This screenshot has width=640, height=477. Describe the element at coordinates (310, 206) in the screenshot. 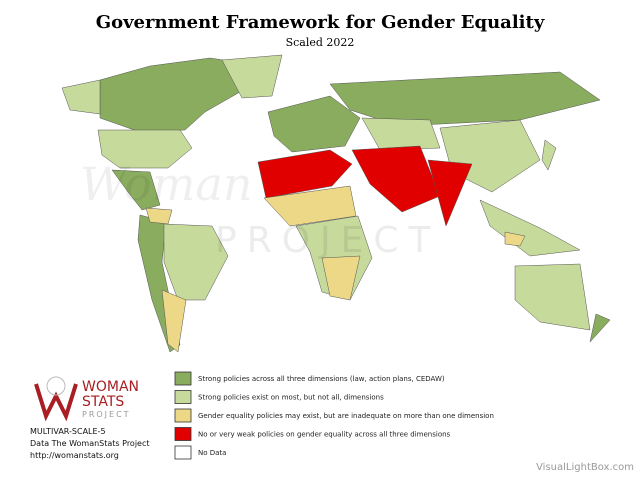

I see `sahel` at that location.